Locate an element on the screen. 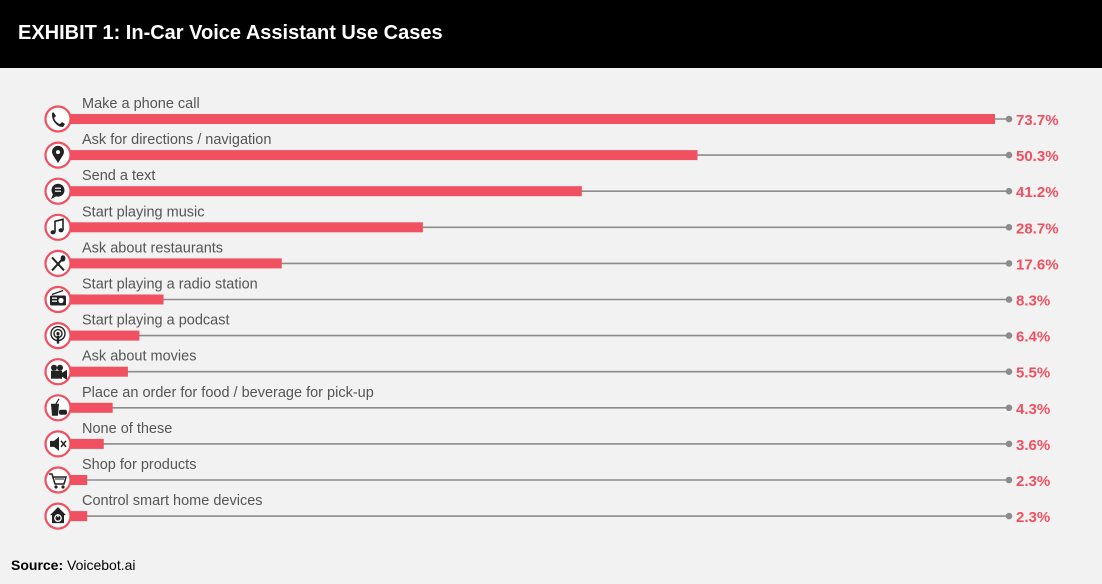  source-note: Source: Voicebot.ai is located at coordinates (73, 565).